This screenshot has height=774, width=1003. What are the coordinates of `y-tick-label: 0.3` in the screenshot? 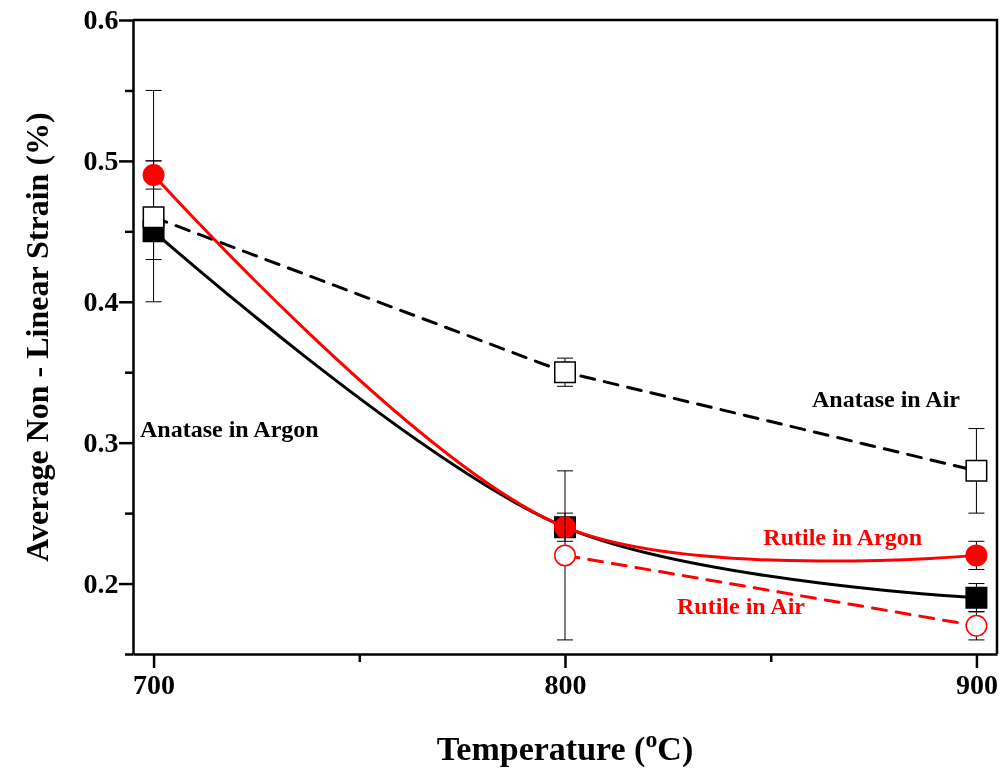 It's located at (101, 443).